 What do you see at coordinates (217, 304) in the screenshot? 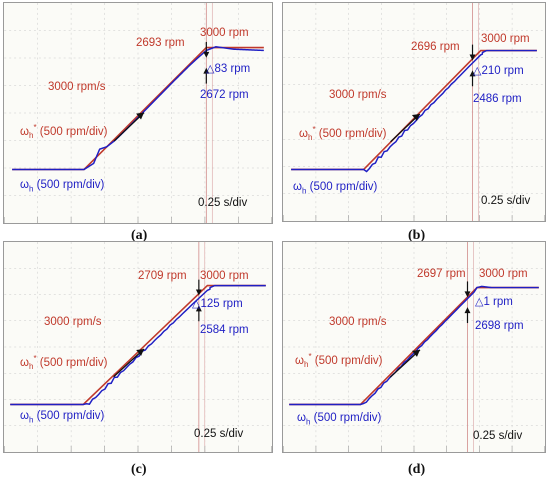
I see `delta-label: △125 rpm` at bounding box center [217, 304].